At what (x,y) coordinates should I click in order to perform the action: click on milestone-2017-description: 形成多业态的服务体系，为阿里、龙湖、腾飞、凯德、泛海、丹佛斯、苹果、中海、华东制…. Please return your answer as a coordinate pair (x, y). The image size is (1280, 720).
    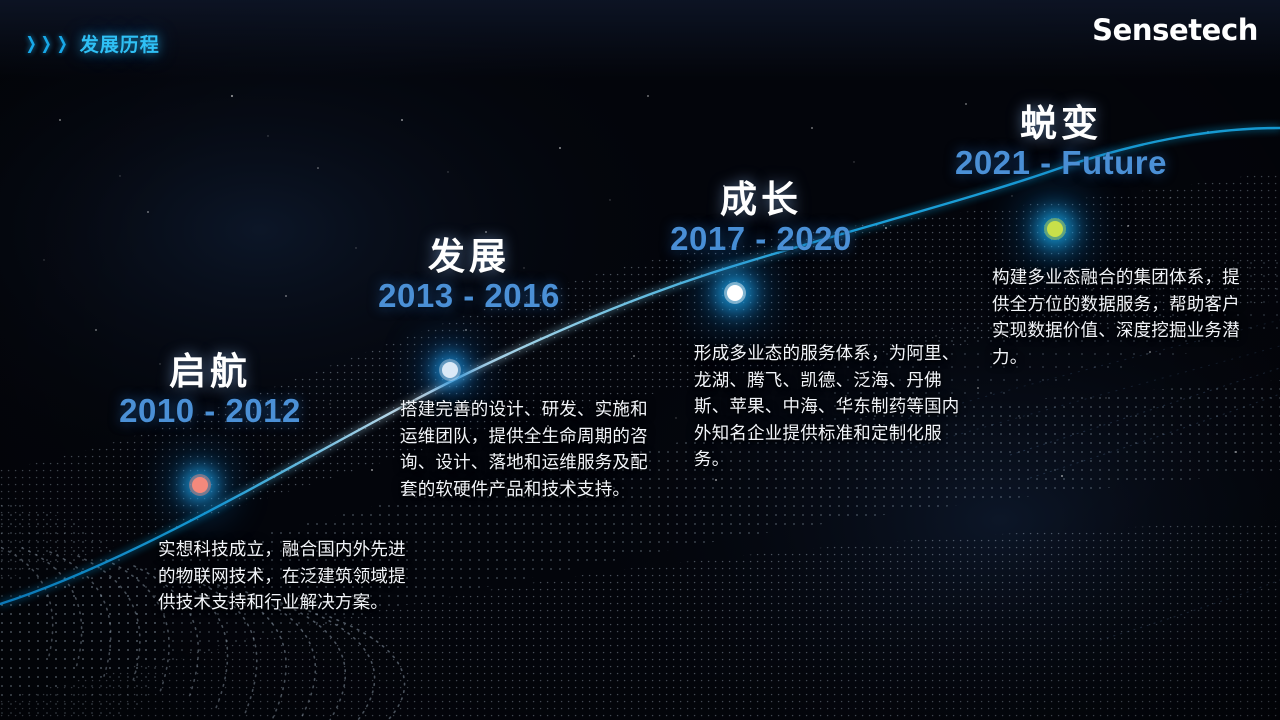
    Looking at the image, I should click on (827, 406).